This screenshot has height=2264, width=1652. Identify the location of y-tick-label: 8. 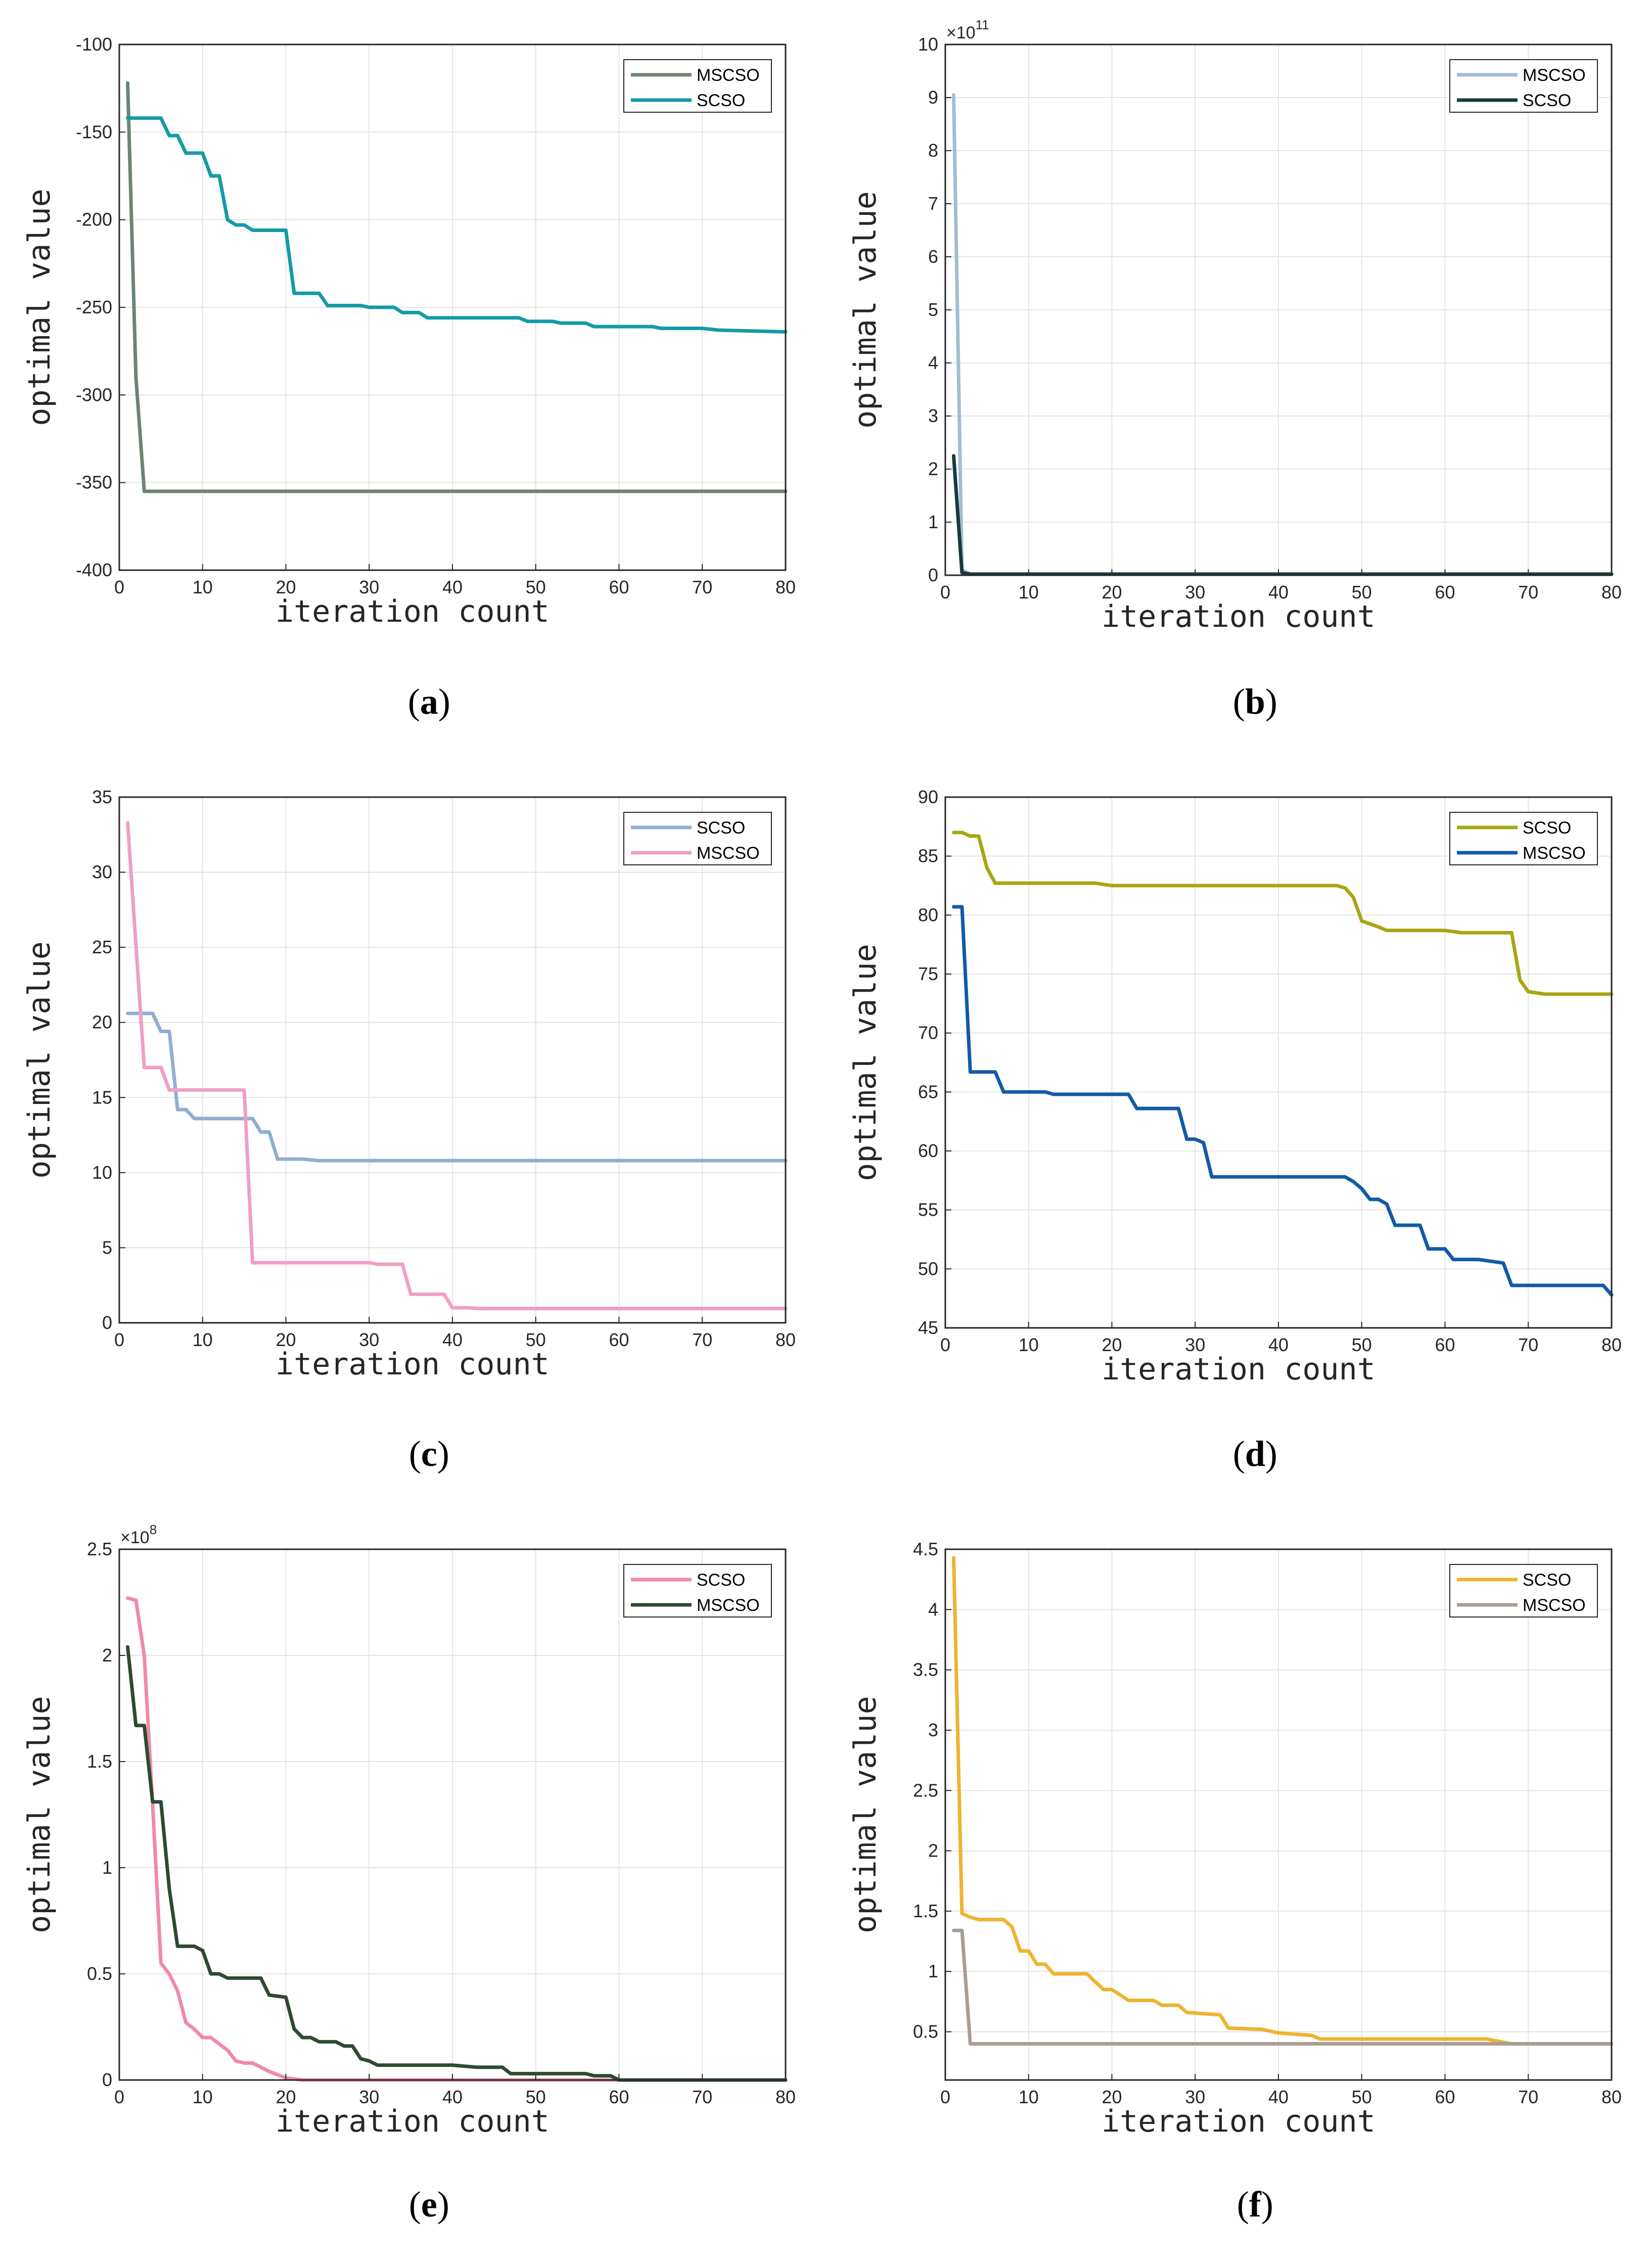
(933, 150).